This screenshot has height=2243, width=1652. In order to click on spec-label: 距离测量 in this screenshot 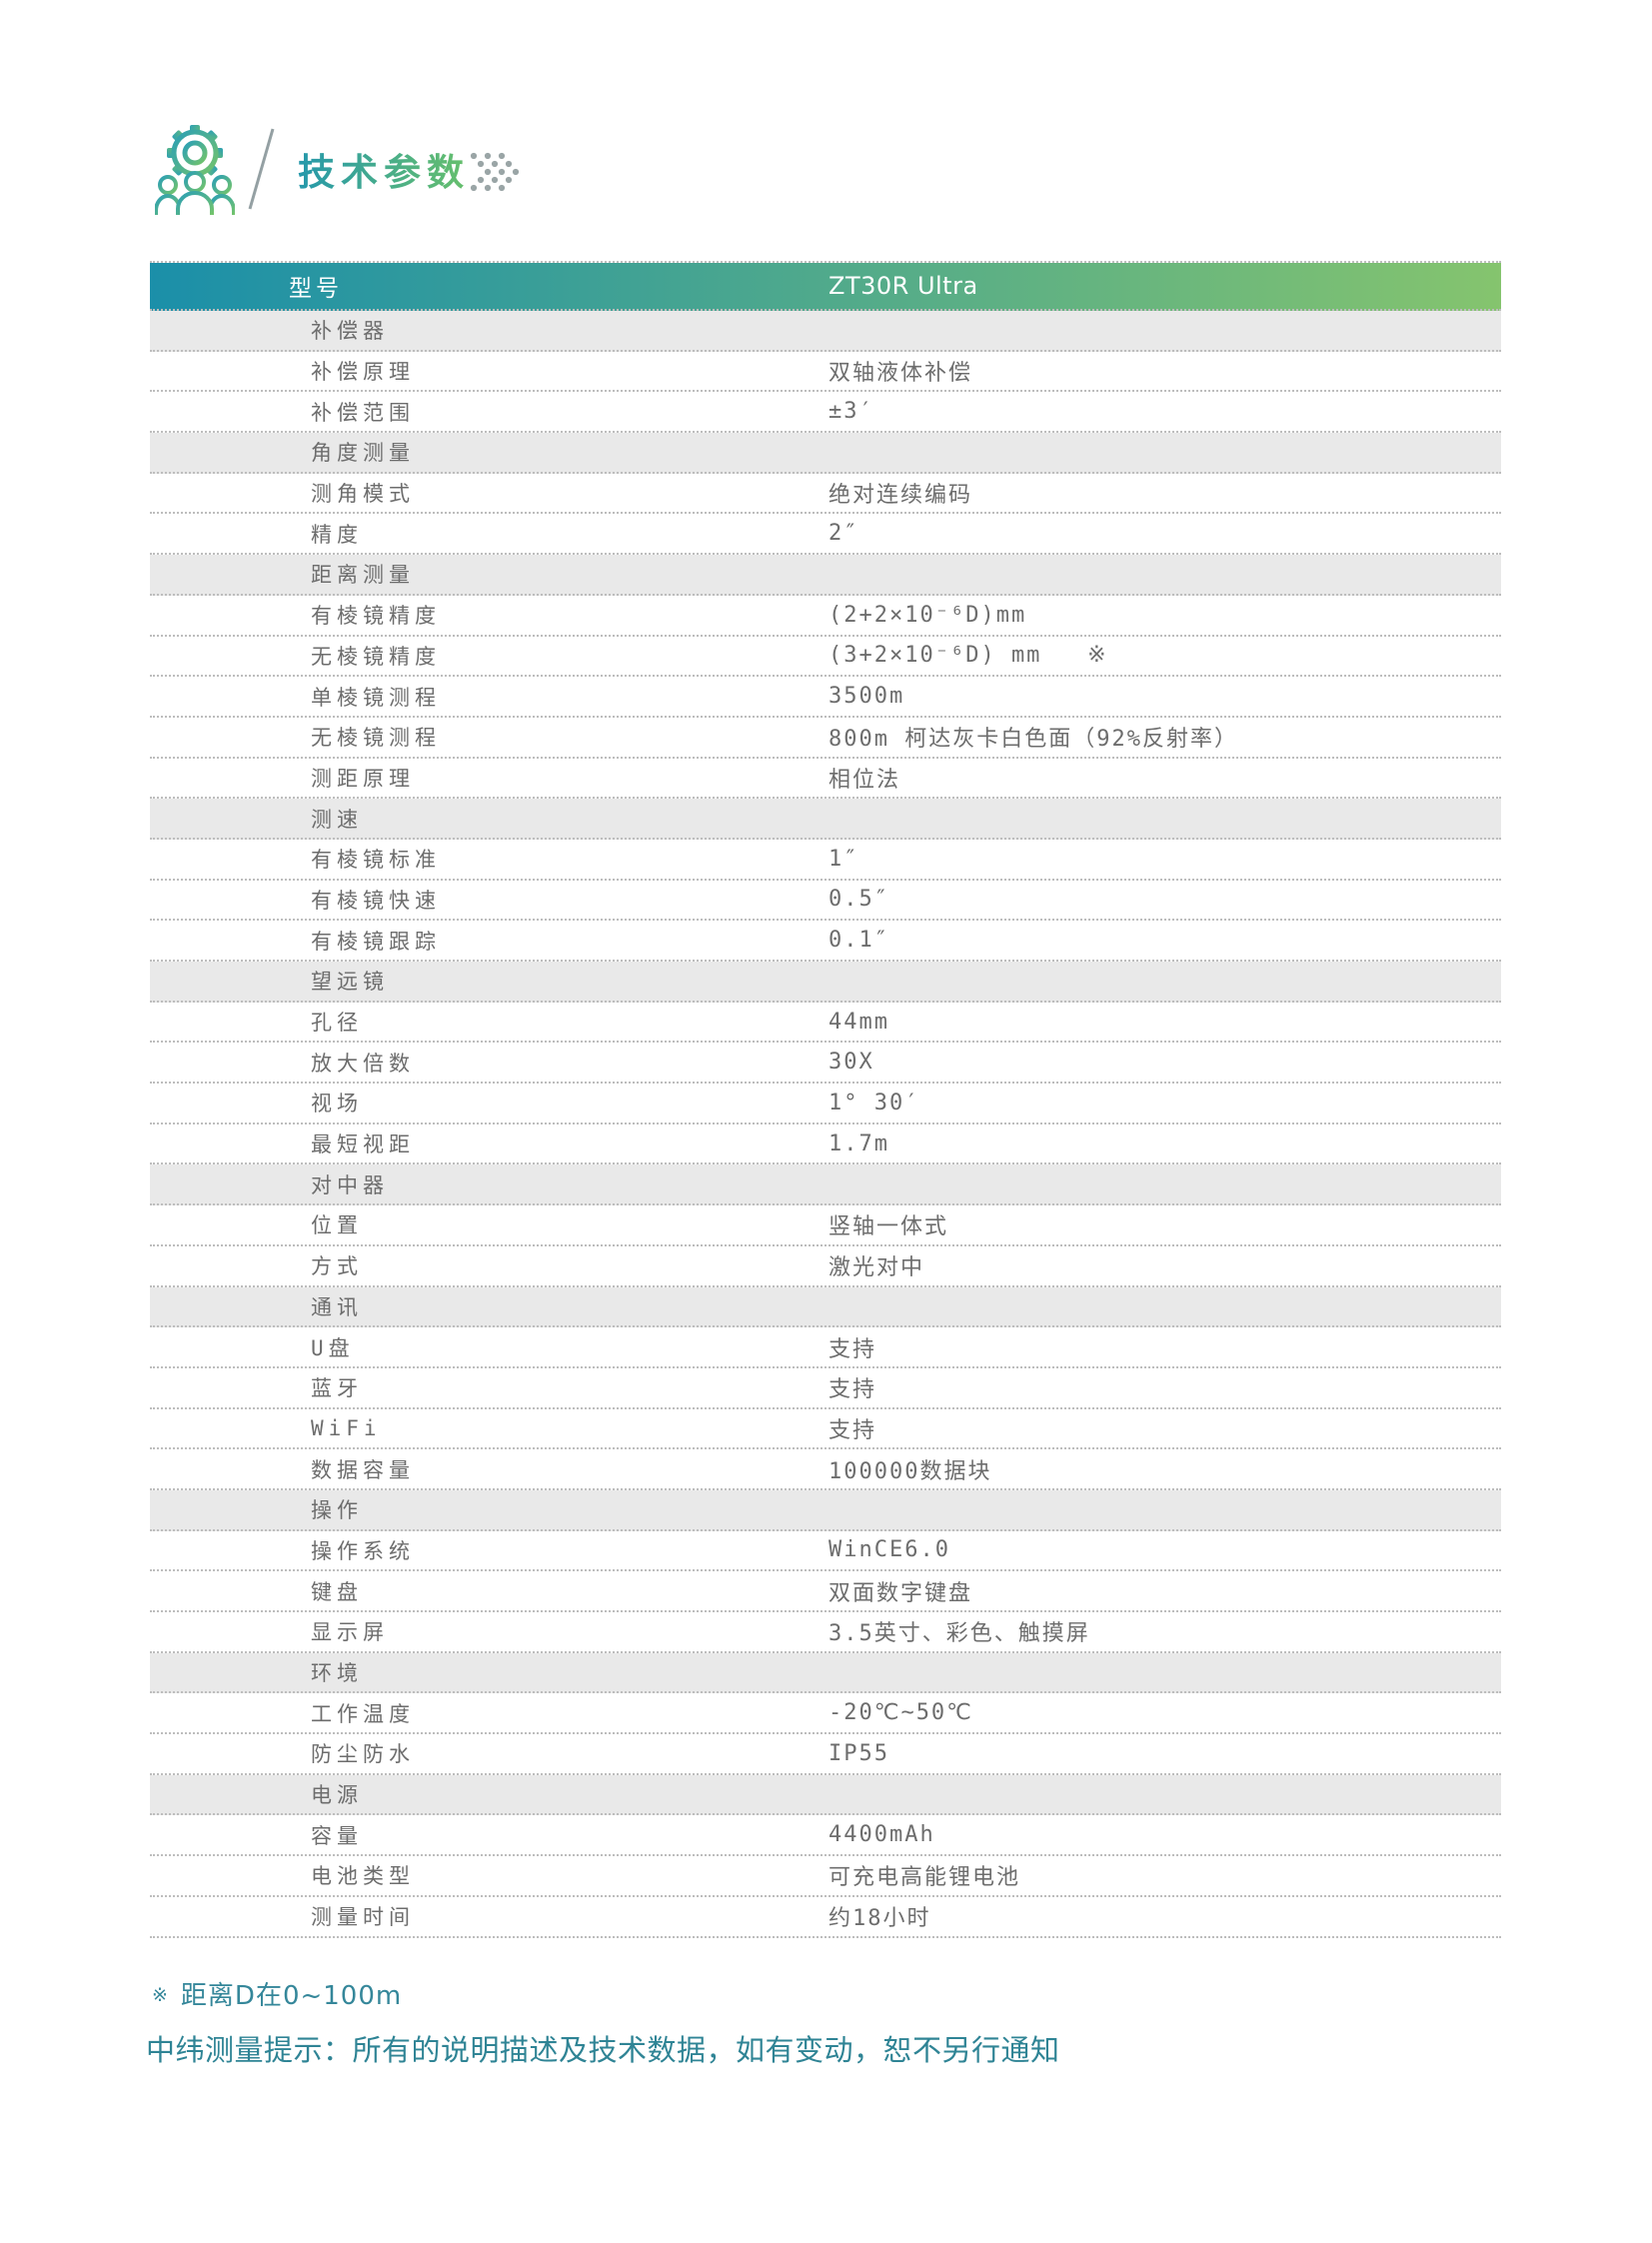, I will do `click(363, 575)`.